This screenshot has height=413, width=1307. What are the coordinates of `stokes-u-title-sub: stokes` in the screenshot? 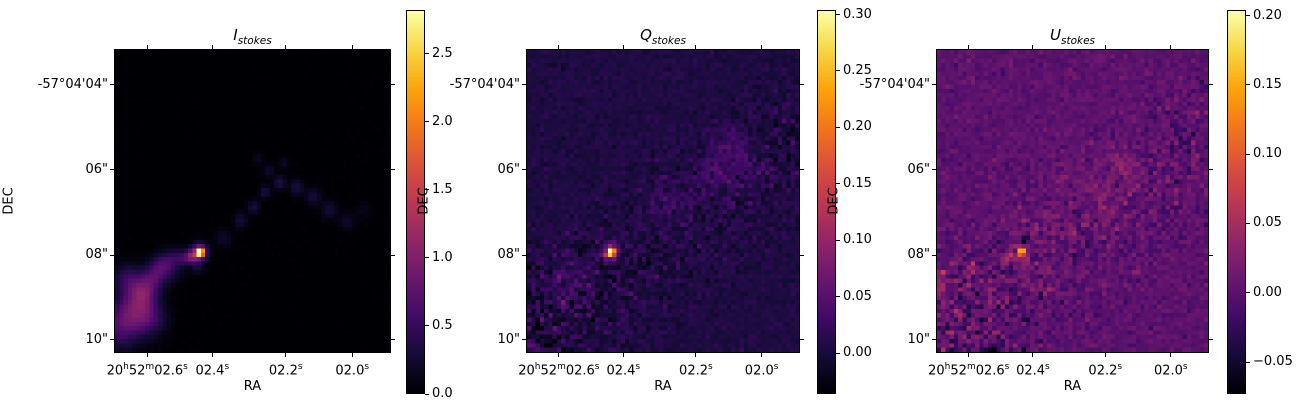 It's located at (1078, 41).